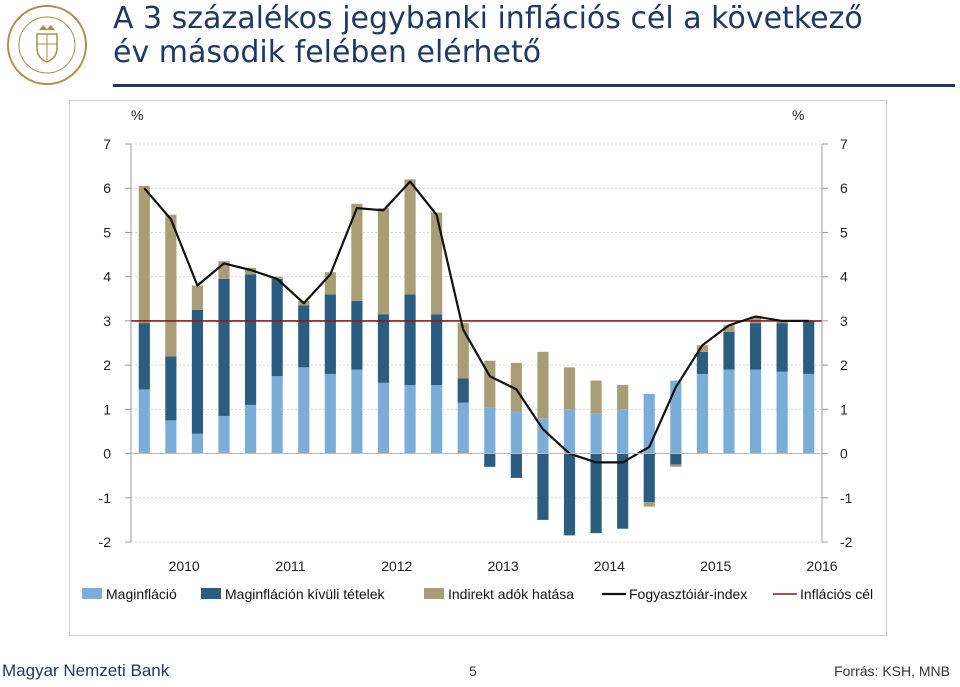  Describe the element at coordinates (846, 542) in the screenshot. I see `y-tick-label-right: -2` at that location.